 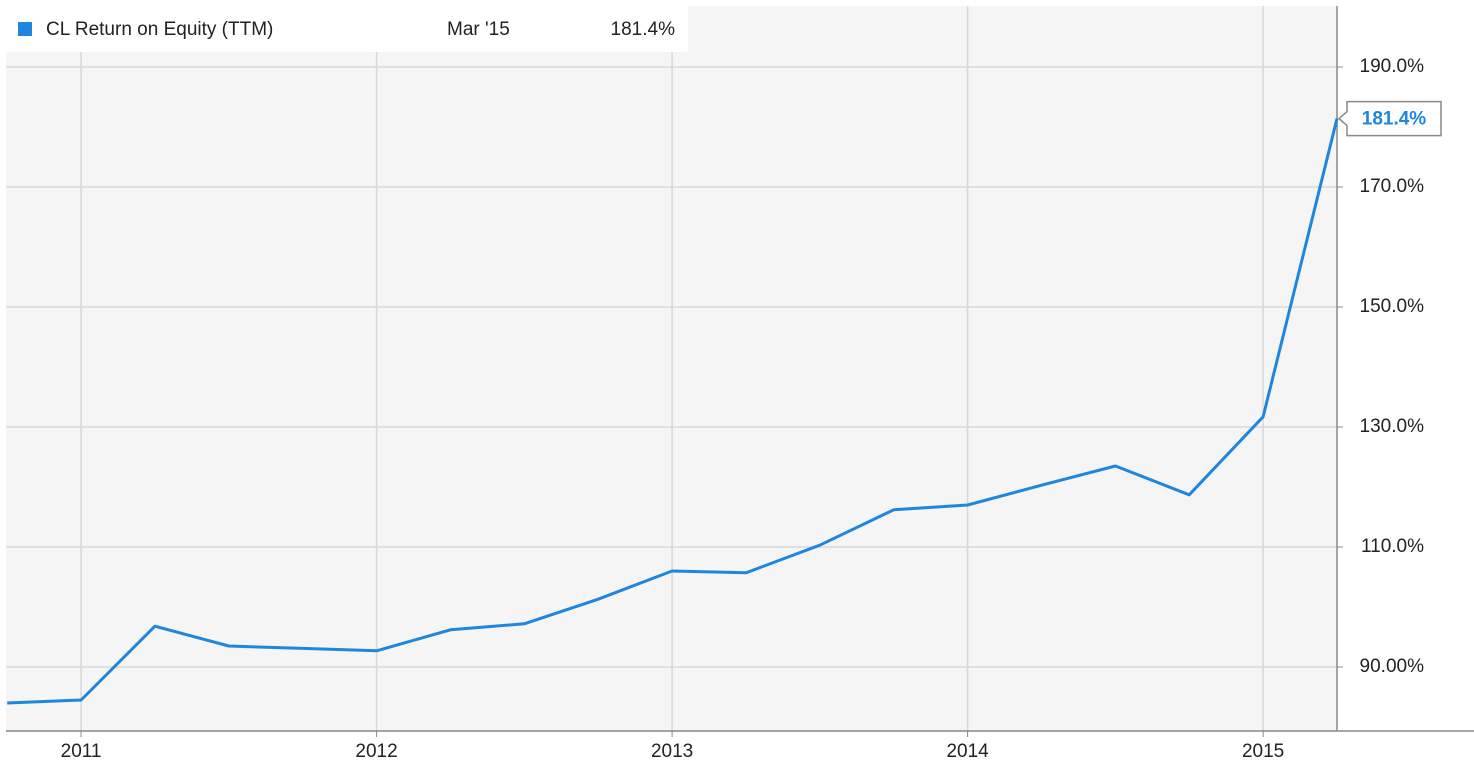 I want to click on y-tick-label: 190.0%, so click(x=1392, y=66).